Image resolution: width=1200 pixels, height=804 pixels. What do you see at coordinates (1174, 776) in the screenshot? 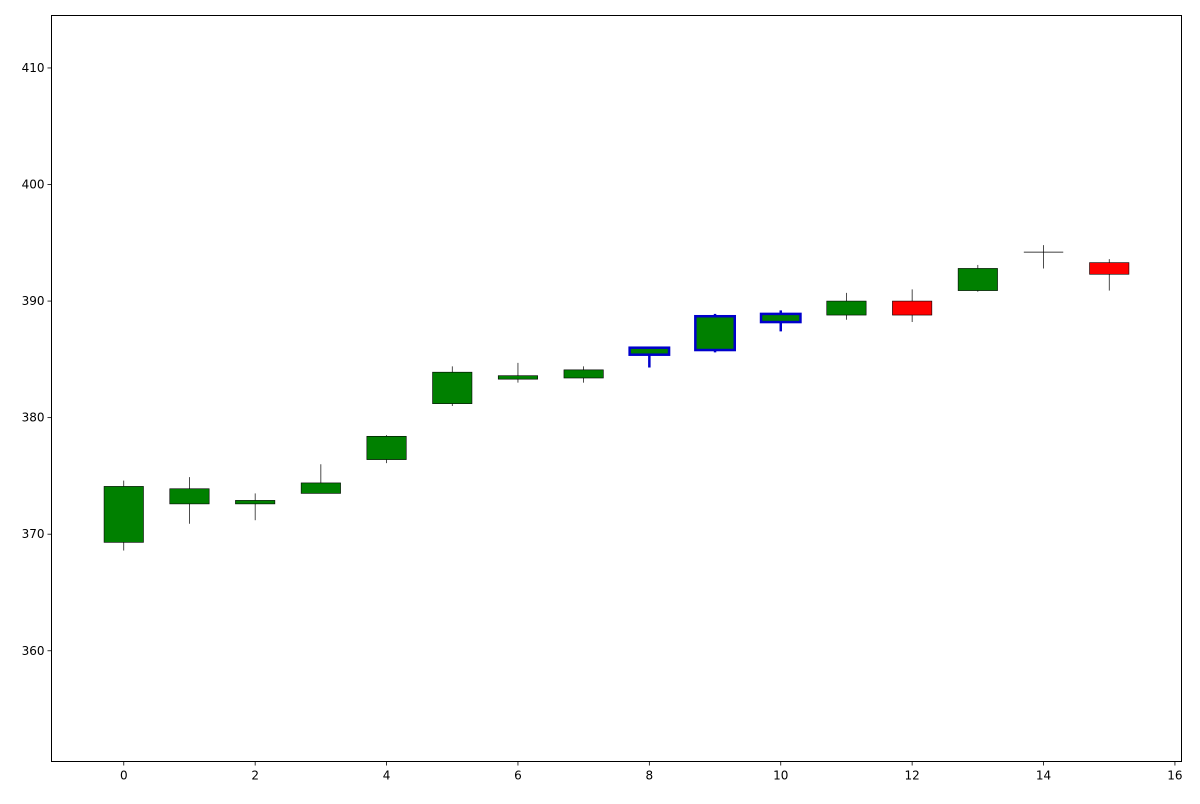
I see `x-tick-label: 16` at bounding box center [1174, 776].